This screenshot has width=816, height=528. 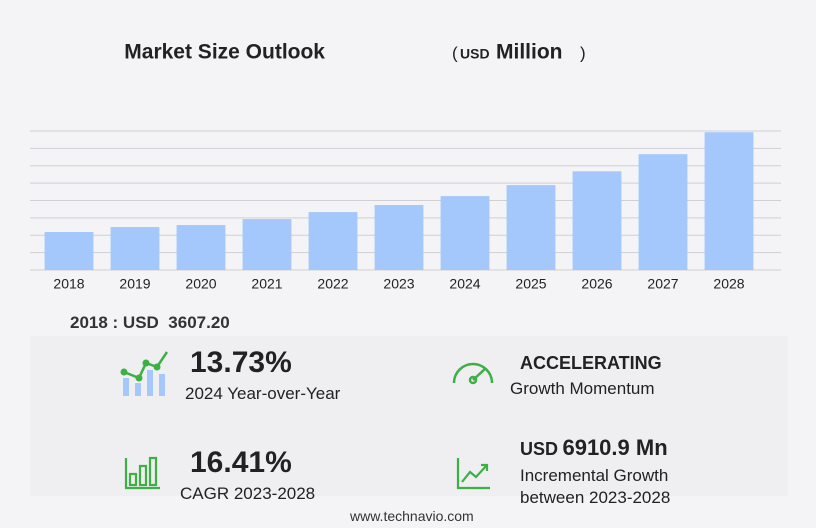 I want to click on yoy-label: 2024 Year-over-Year, so click(x=263, y=393).